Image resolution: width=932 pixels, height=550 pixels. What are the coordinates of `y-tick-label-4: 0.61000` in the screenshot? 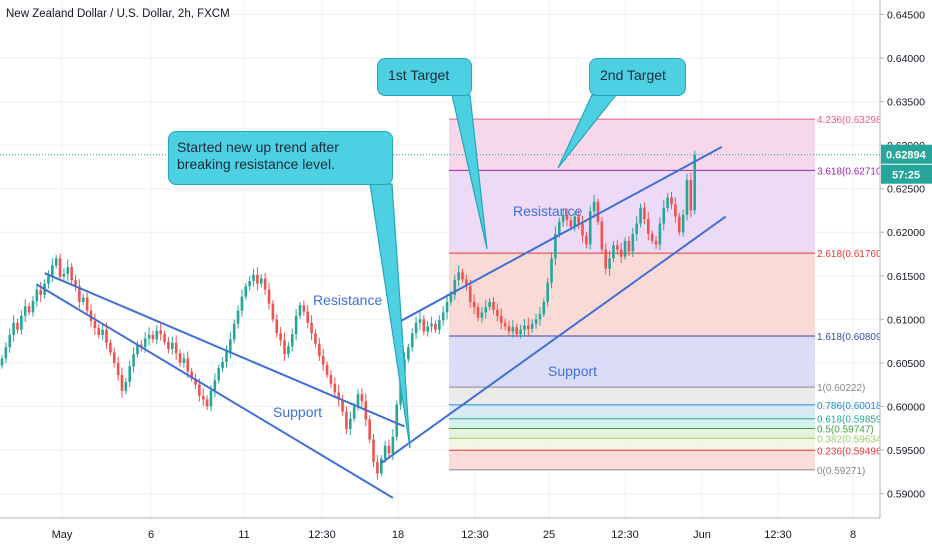 It's located at (906, 320).